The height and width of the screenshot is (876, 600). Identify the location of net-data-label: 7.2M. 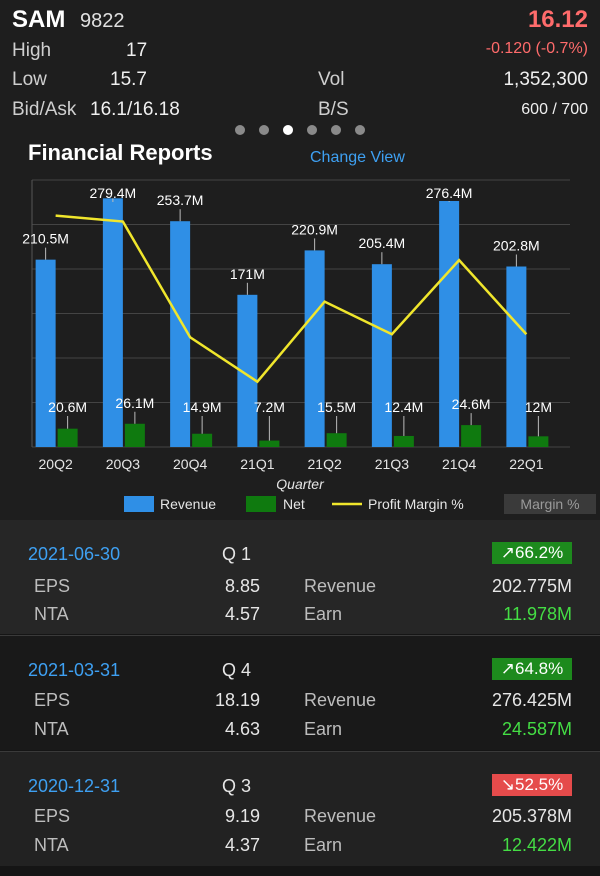
(269, 407).